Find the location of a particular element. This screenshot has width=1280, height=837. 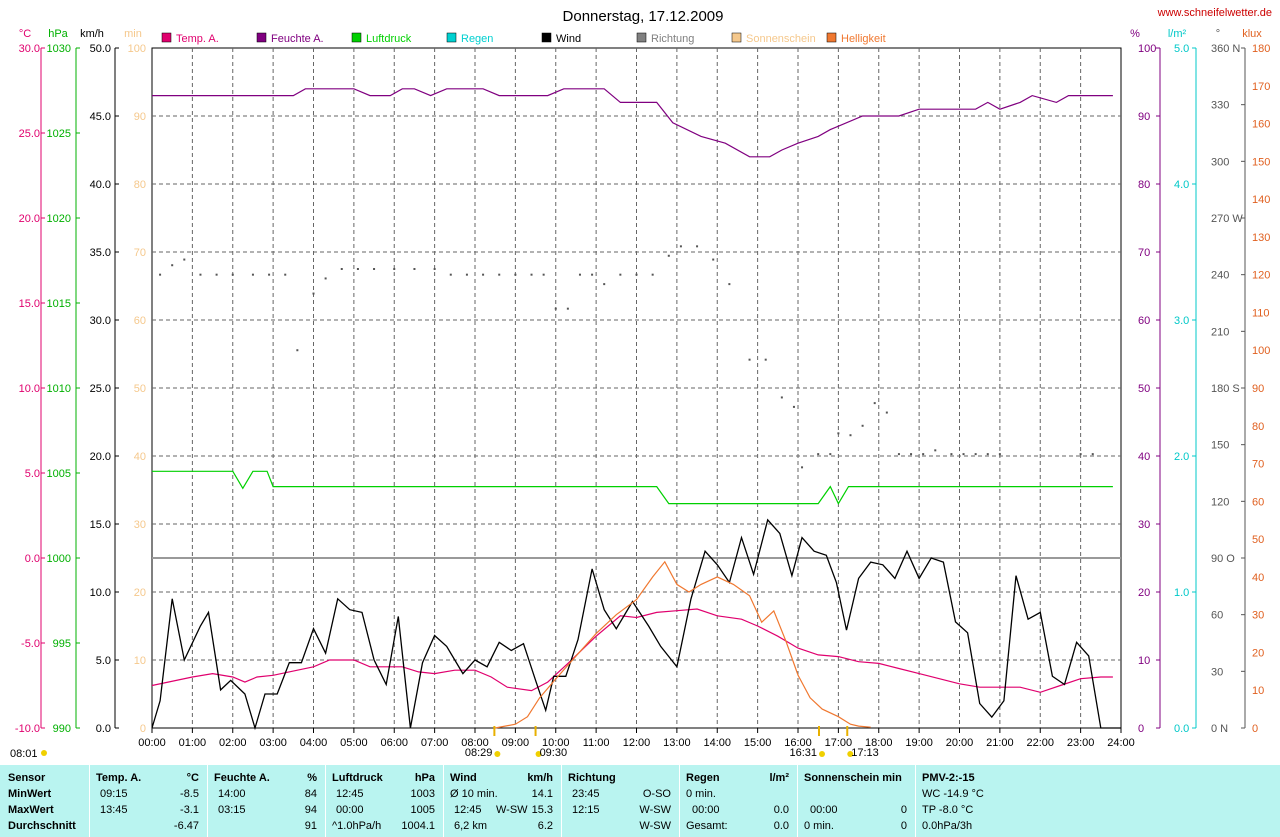

rain-tick-label: 0.0 is located at coordinates (1181, 729).